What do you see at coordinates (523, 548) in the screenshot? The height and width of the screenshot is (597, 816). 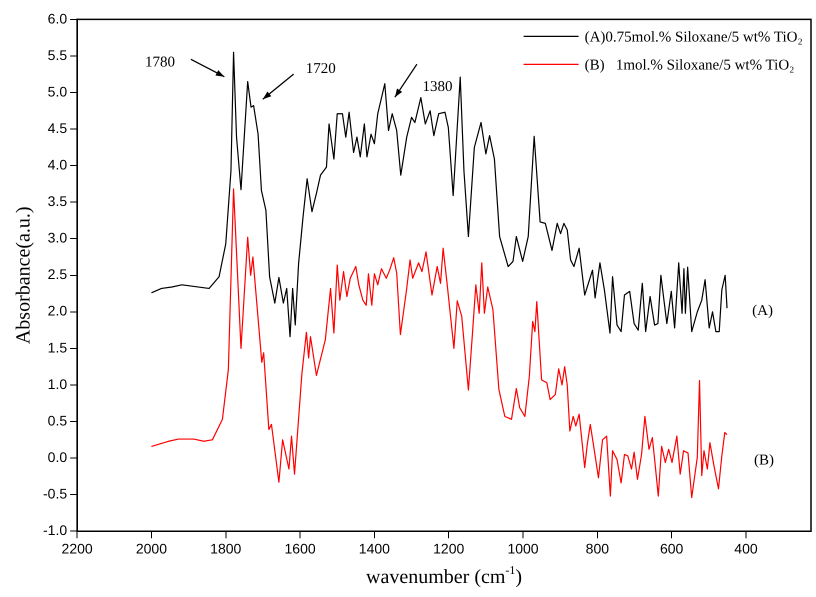 I see `x-tick-label: 1000` at bounding box center [523, 548].